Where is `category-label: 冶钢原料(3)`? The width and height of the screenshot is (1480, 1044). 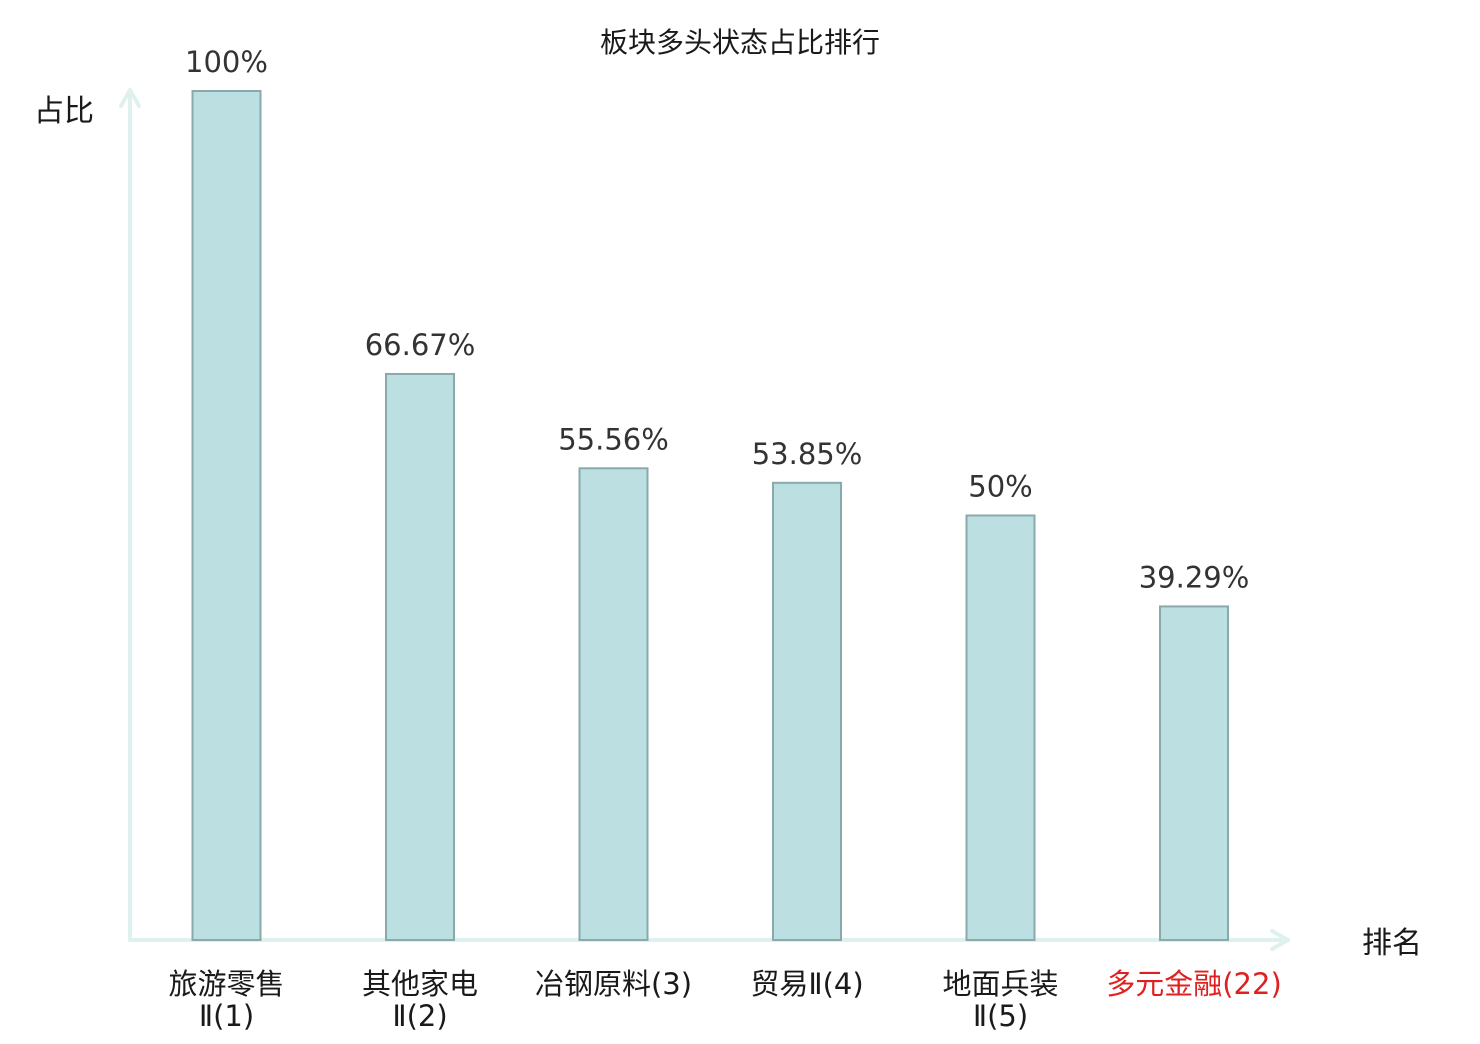
category-label: 冶钢原料(3) is located at coordinates (613, 984).